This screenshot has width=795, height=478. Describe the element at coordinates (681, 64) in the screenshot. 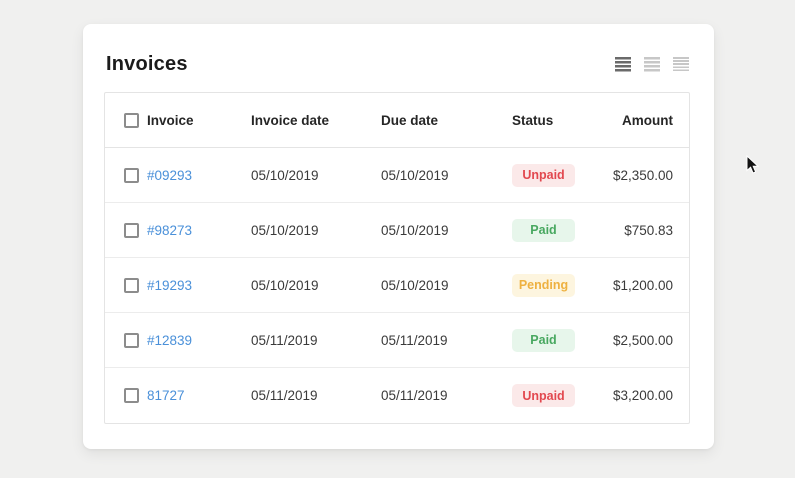

I see `row-height-small-icon` at that location.